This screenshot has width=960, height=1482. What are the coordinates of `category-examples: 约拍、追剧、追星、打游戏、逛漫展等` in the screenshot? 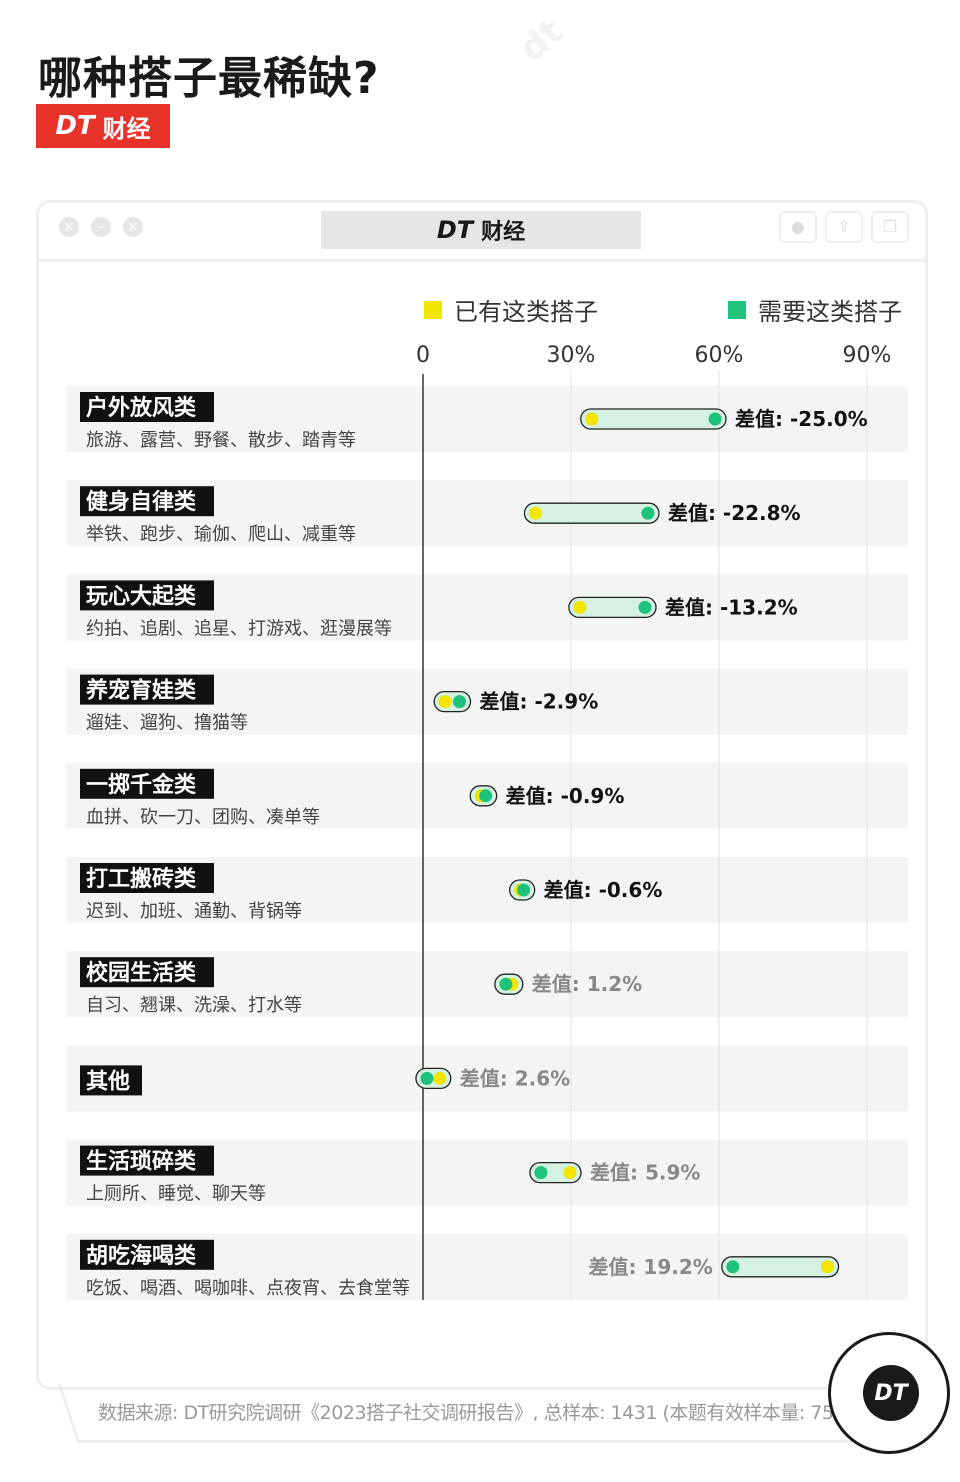 It's located at (239, 628).